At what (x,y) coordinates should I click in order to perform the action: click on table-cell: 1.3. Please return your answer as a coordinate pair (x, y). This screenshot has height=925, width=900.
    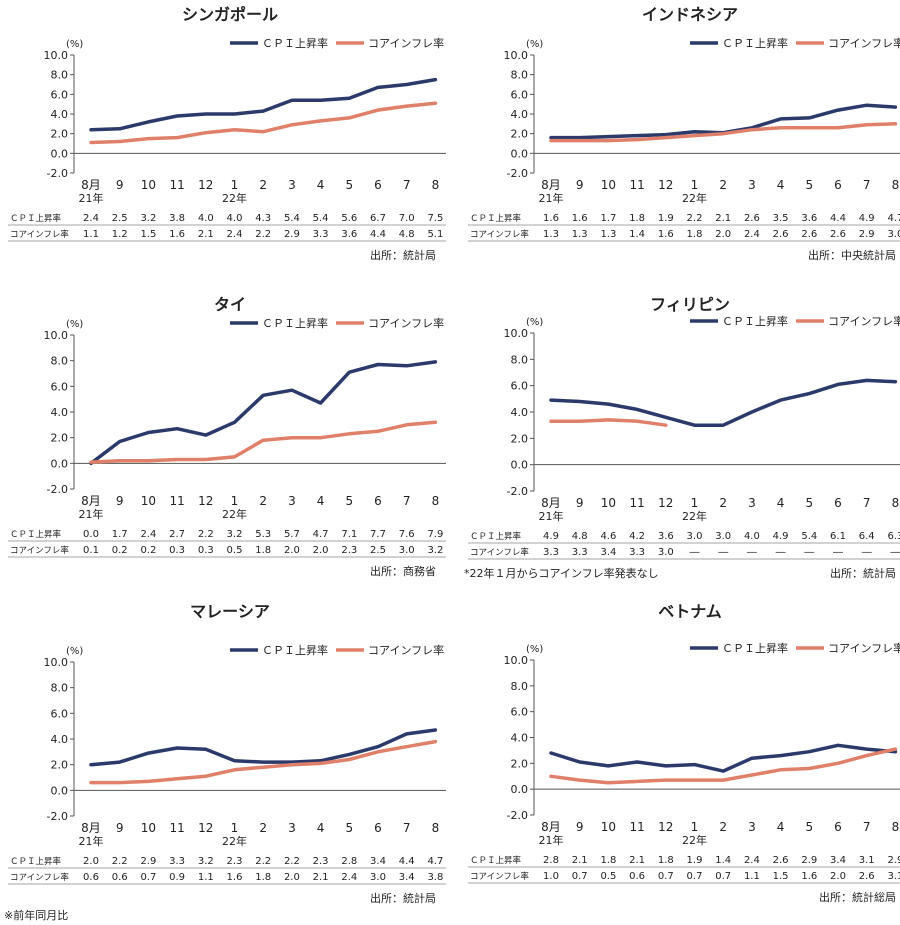
    Looking at the image, I should click on (608, 234).